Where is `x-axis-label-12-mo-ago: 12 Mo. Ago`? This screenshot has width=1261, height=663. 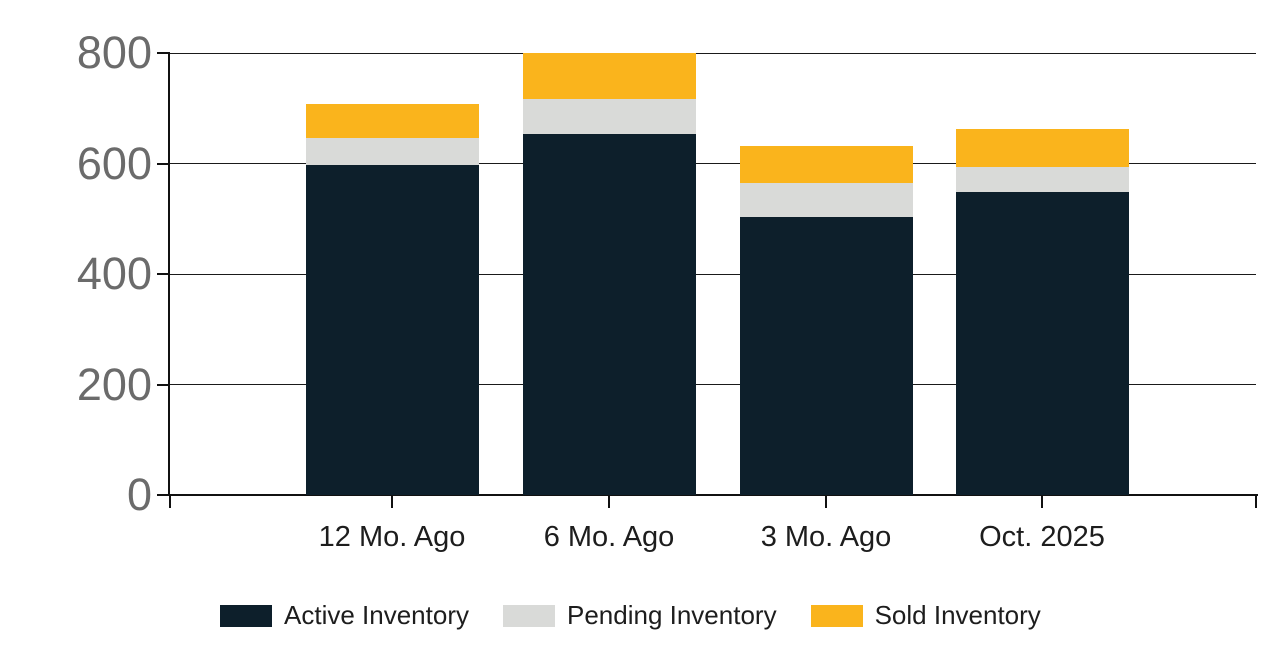
x-axis-label-12-mo-ago: 12 Mo. Ago is located at coordinates (392, 537).